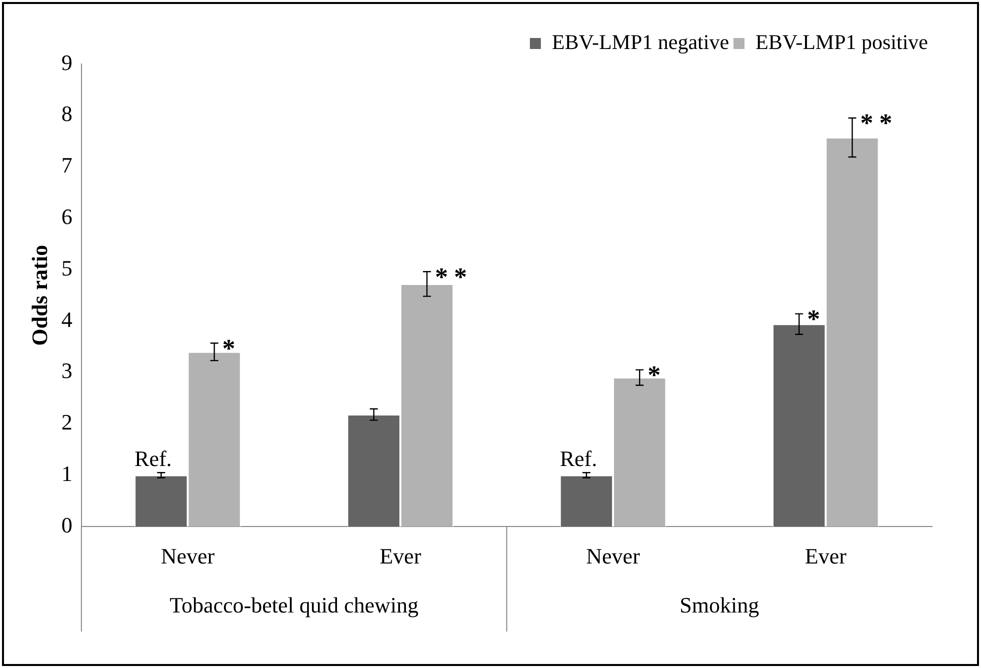  Describe the element at coordinates (66, 319) in the screenshot. I see `y-tick-label: 4` at that location.